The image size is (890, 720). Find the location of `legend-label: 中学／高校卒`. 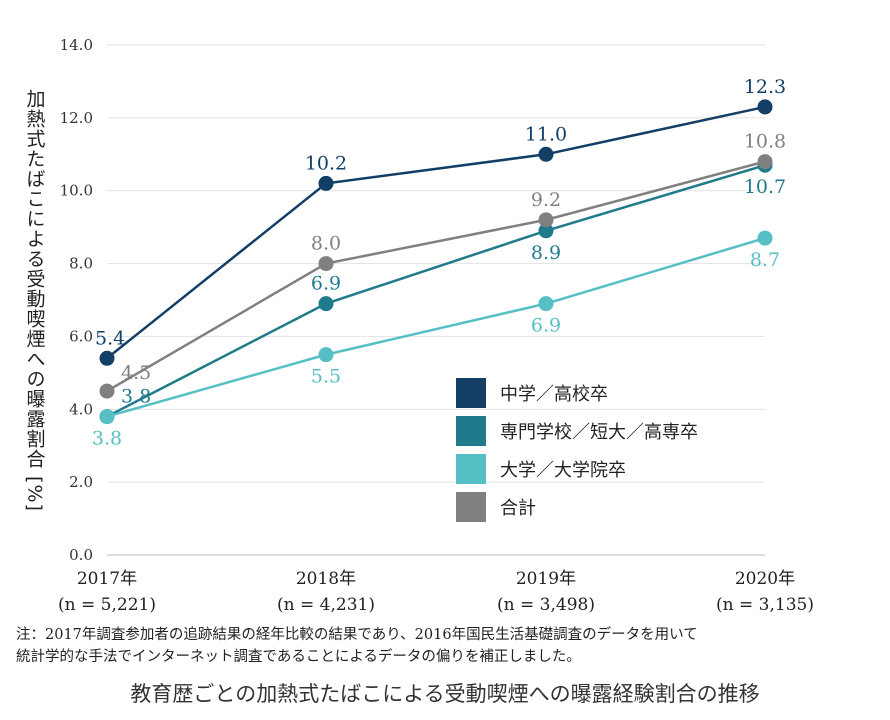

legend-label: 中学／高校卒 is located at coordinates (554, 394).